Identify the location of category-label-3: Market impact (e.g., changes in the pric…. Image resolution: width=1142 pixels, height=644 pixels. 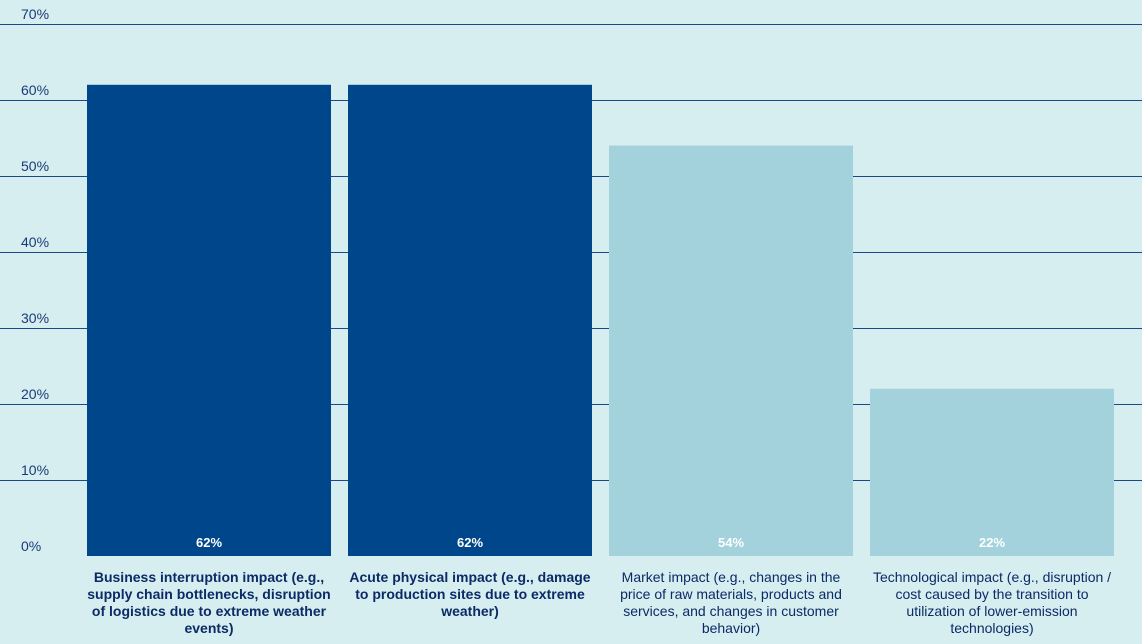
(731, 602).